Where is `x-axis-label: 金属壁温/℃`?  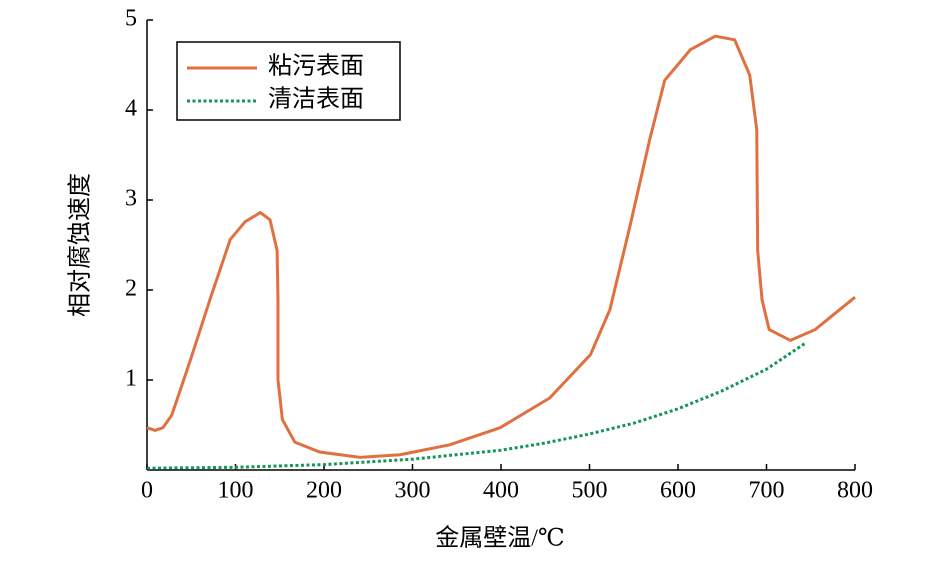
x-axis-label: 金属壁温/℃ is located at coordinates (500, 538).